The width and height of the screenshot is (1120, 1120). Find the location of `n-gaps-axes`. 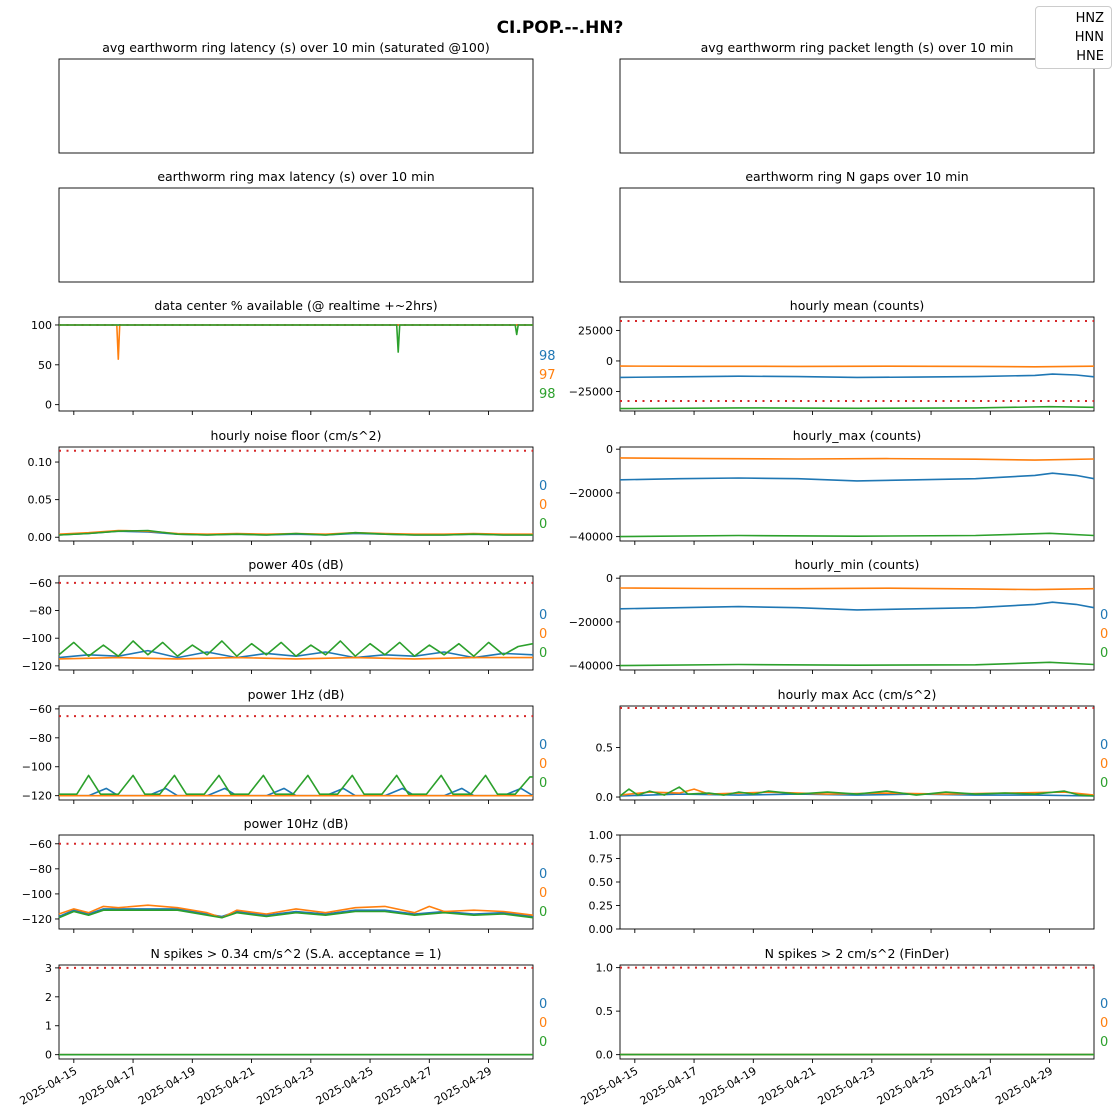

n-gaps-axes is located at coordinates (857, 235).